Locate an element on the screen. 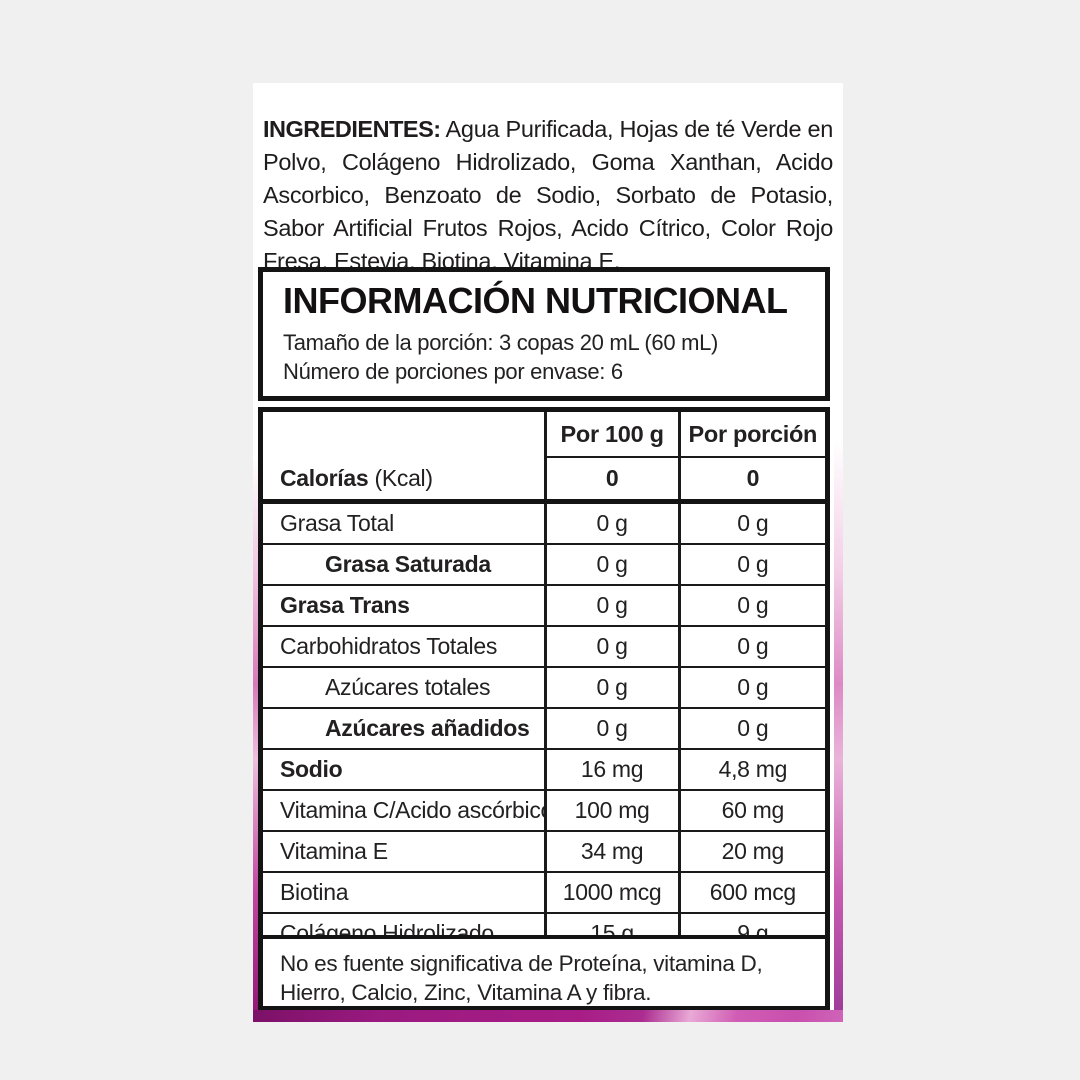 This screenshot has height=1080, width=1080. nutrient-label: Grasa Saturada is located at coordinates (403, 564).